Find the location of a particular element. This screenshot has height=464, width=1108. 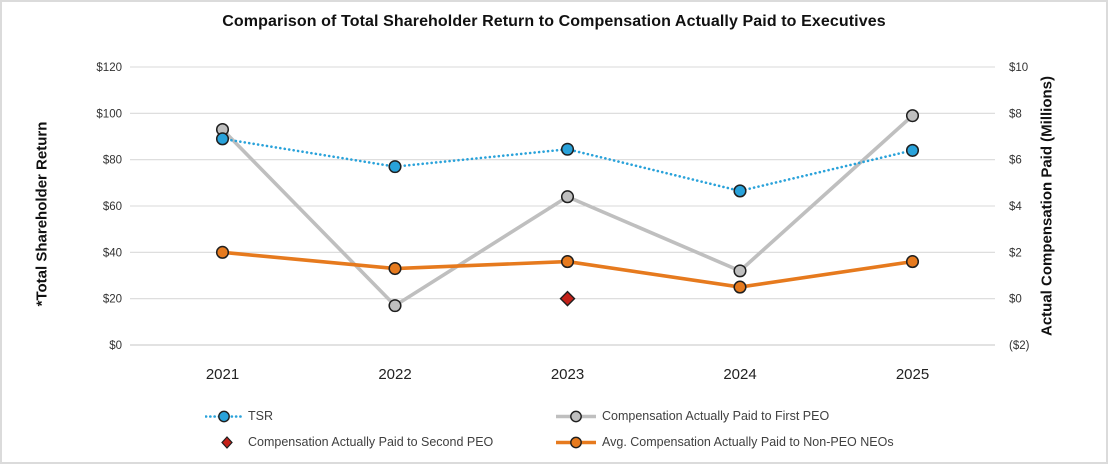

non-peo-neos-legend-marker is located at coordinates (576, 442).